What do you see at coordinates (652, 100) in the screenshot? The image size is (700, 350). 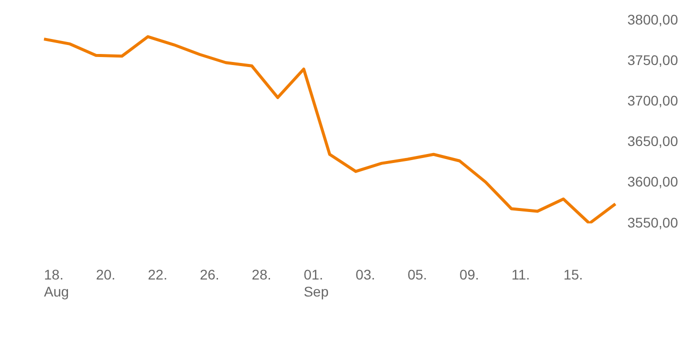 I see `y-tick-label: 3700,00` at bounding box center [652, 100].